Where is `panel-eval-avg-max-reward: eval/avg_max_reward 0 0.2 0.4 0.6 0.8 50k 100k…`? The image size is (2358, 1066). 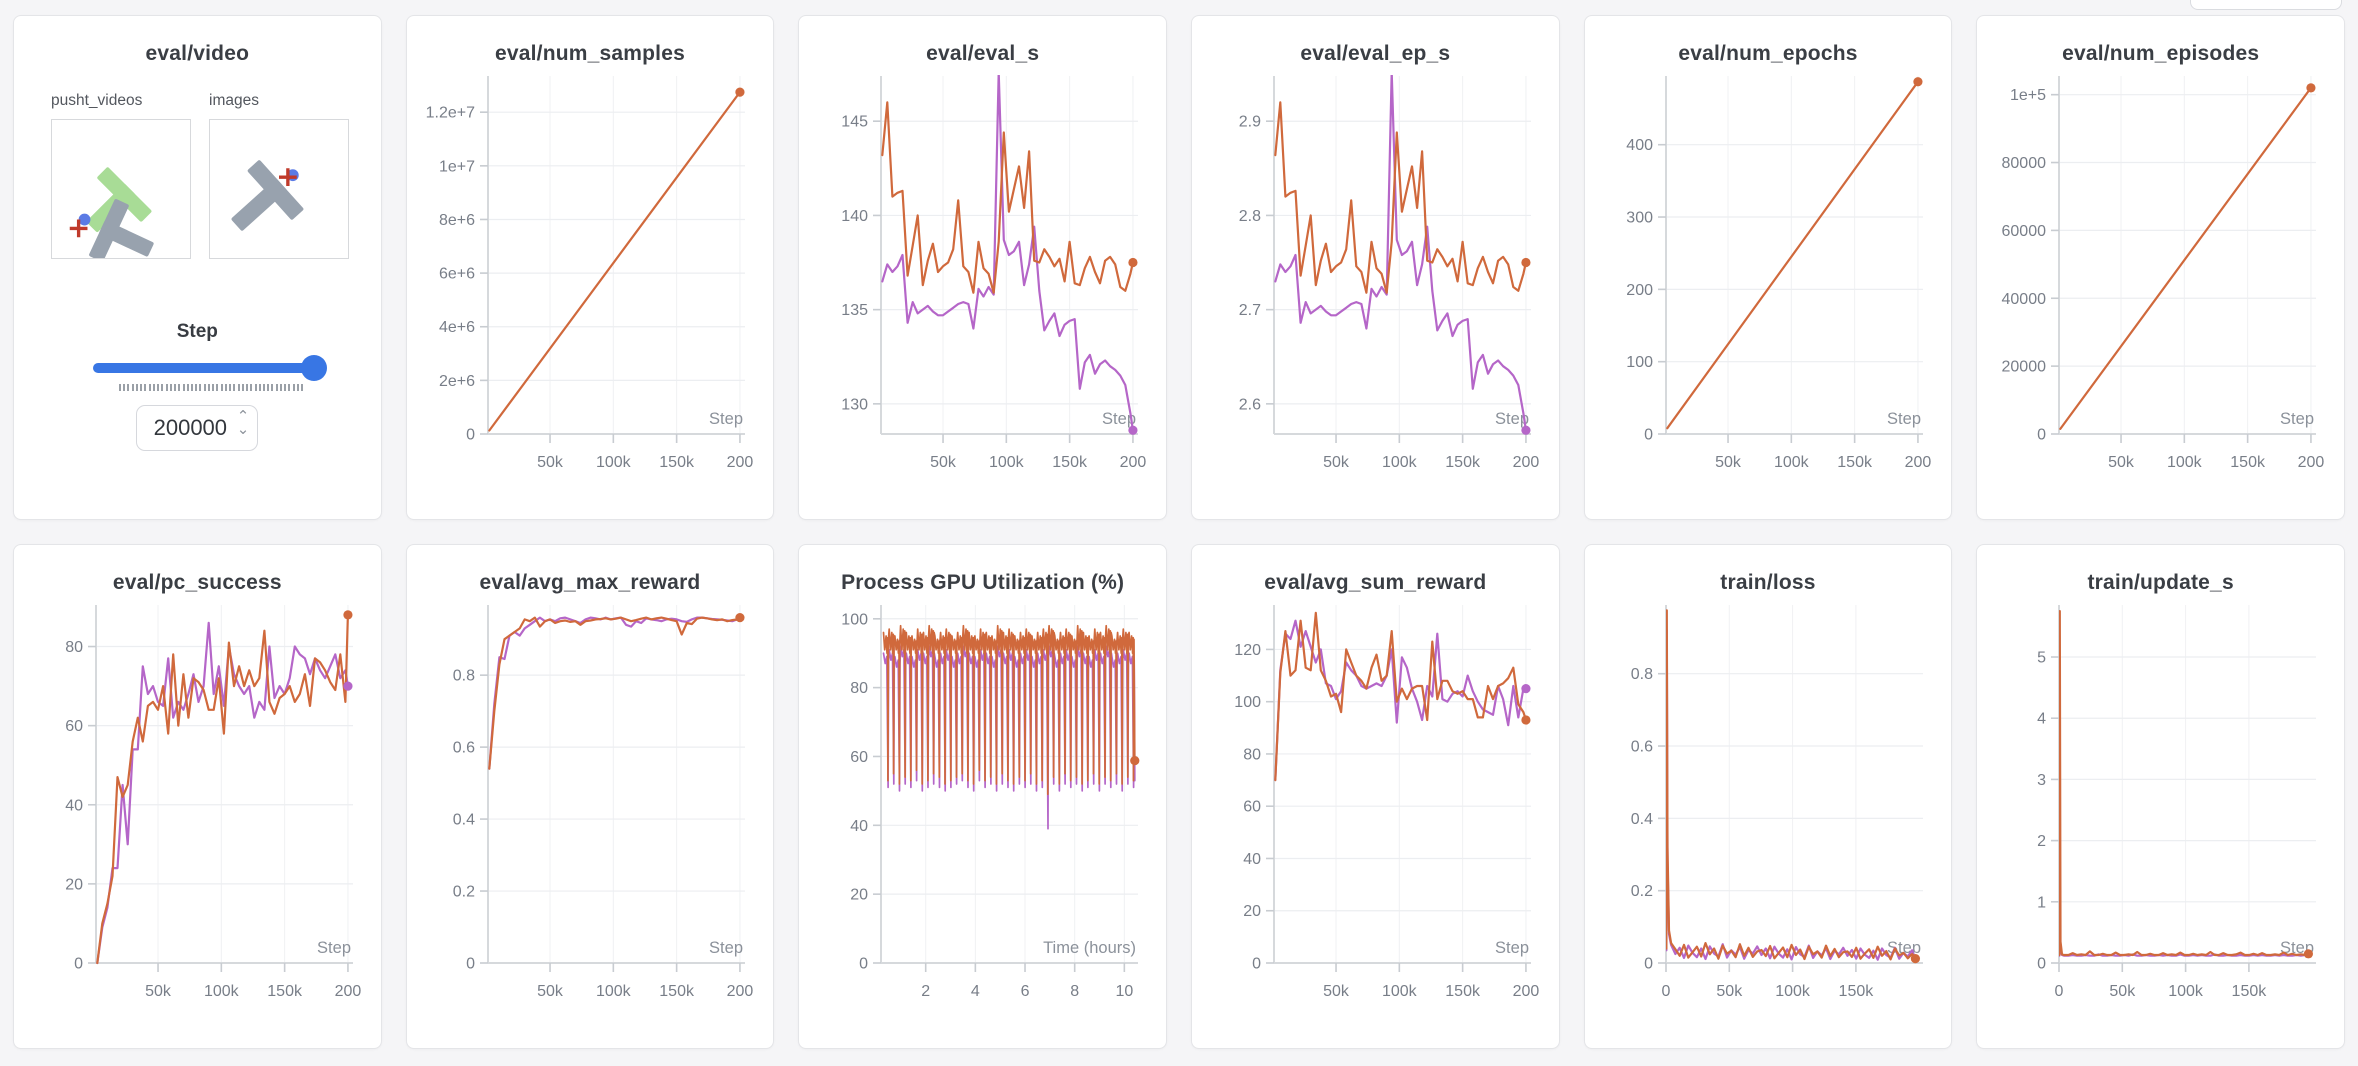
panel-eval-avg-max-reward: eval/avg_max_reward 0 0.2 0.4 0.6 0.8 50k 100k… is located at coordinates (590, 796).